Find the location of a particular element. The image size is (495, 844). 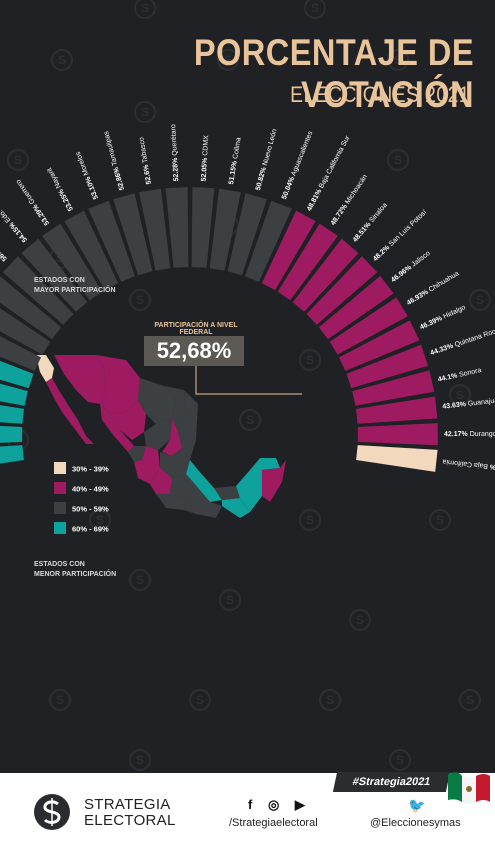

map-puebla is located at coordinates (184, 486).